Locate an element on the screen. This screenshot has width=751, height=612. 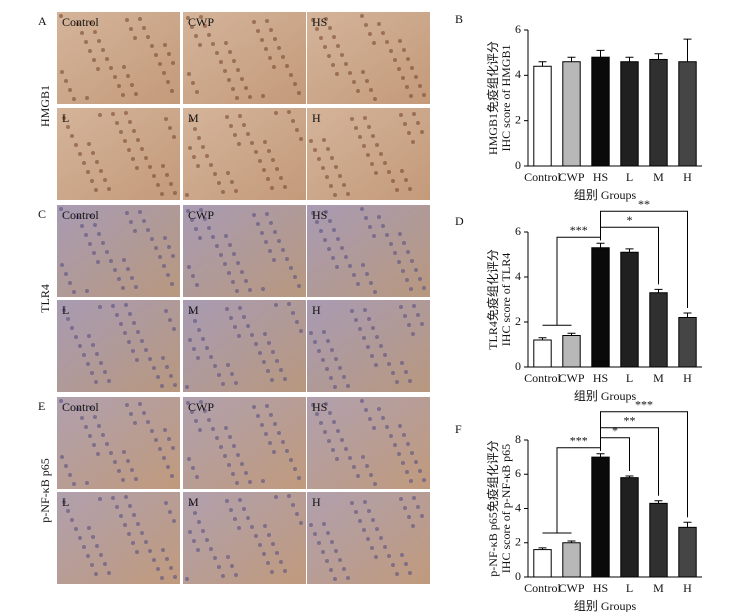
panel-letter: C is located at coordinates (42, 214).